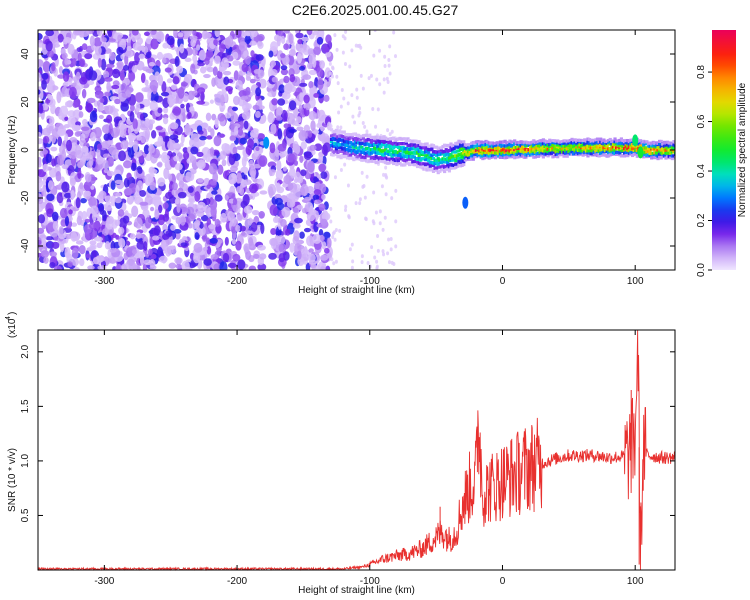 The image size is (750, 600). What do you see at coordinates (25, 351) in the screenshot?
I see `y-tick-label: 2.0` at bounding box center [25, 351].